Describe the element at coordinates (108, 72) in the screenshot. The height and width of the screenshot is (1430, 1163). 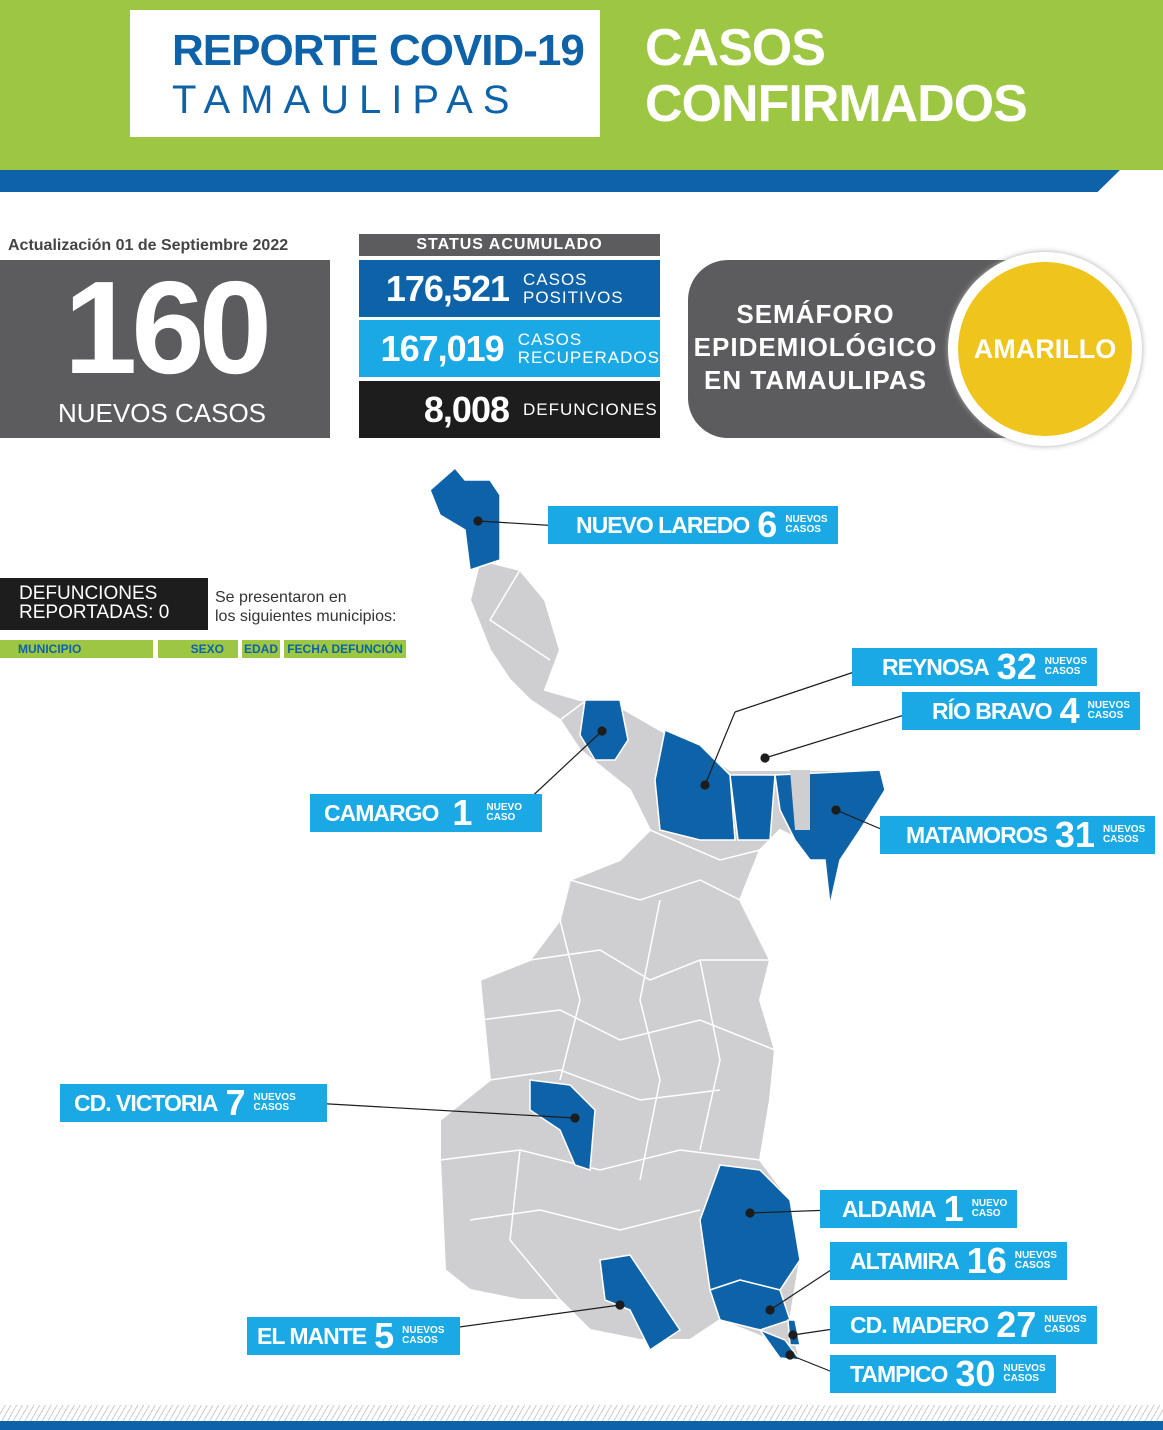
I see `virus-icon` at that location.